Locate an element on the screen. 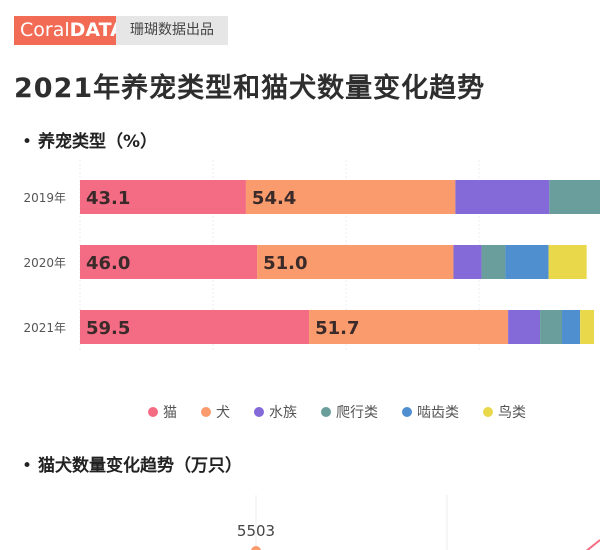 The height and width of the screenshot is (550, 600). logo-subtitle: 珊瑚数据出品 is located at coordinates (172, 30).